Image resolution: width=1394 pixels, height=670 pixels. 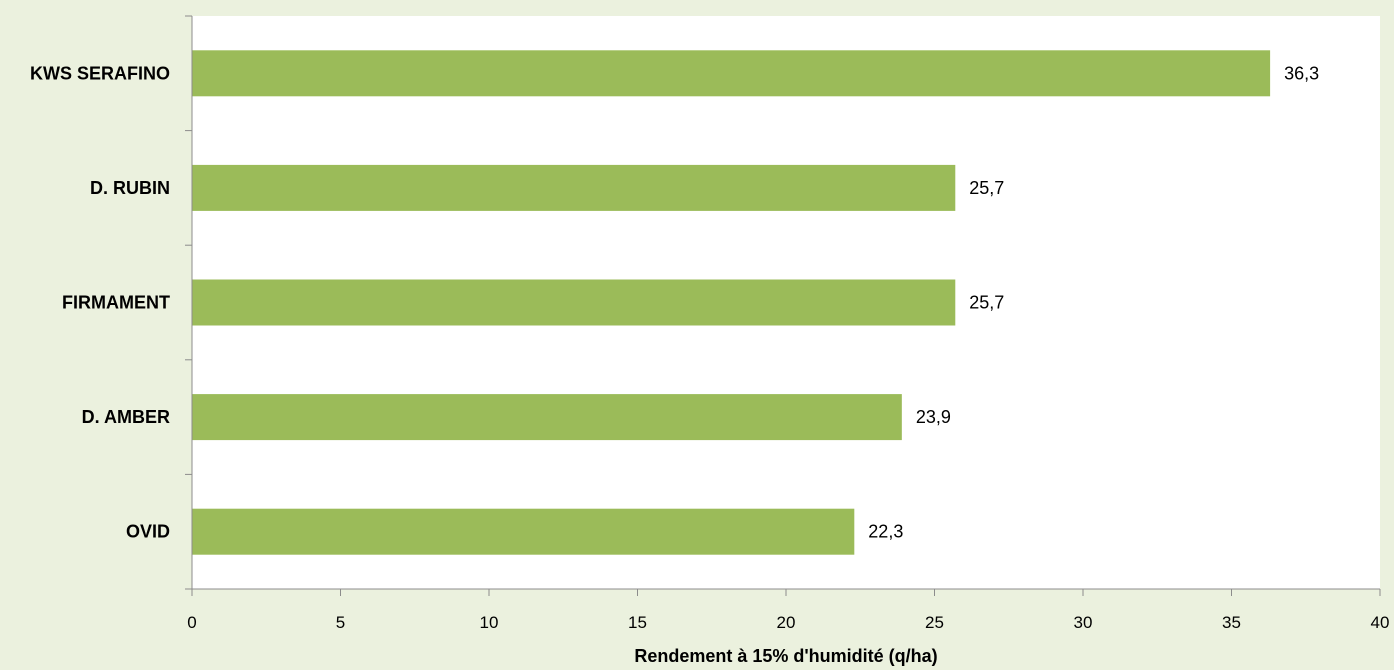 I want to click on x-tick-labels-group: 0 5 10 15 20 25 30 35 40, so click(x=788, y=622).